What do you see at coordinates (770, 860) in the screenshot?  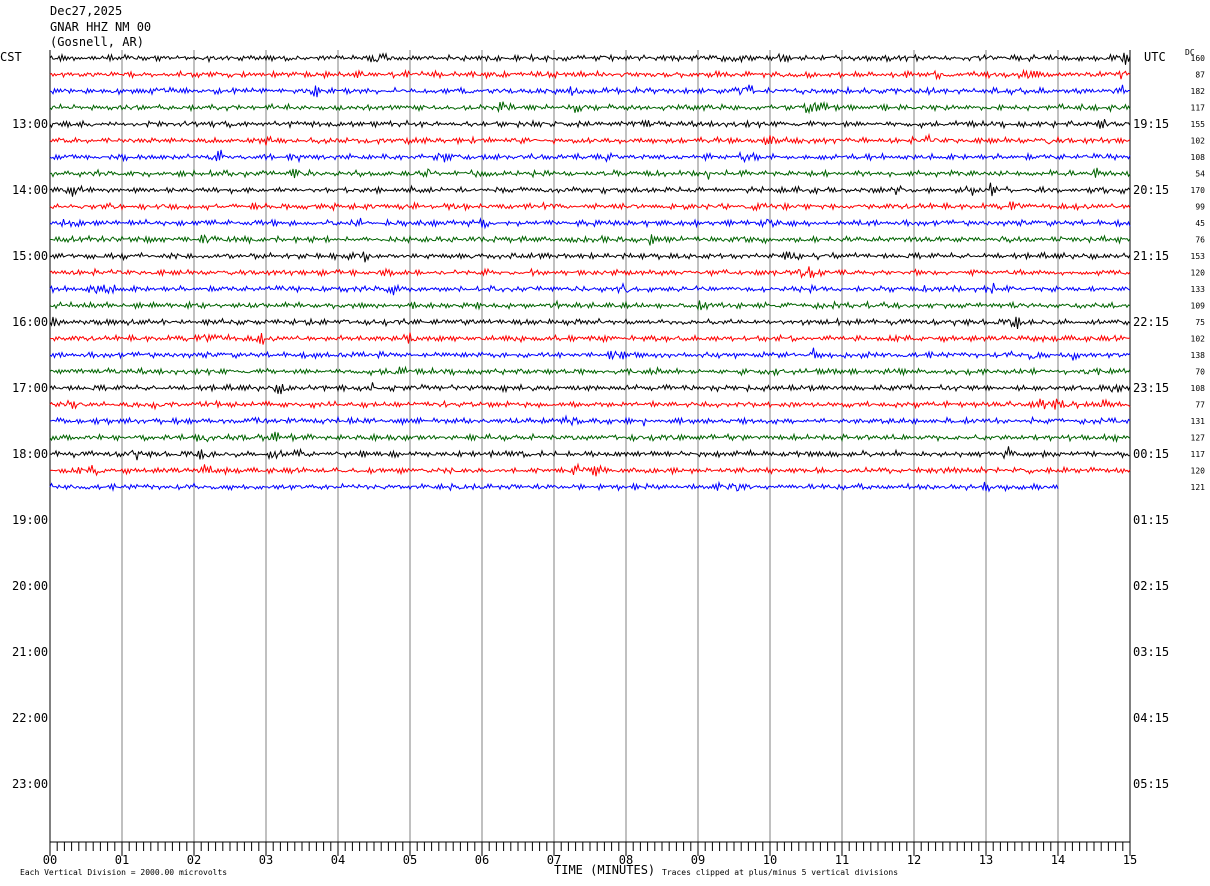 I see `x-tick-label: 10` at bounding box center [770, 860].